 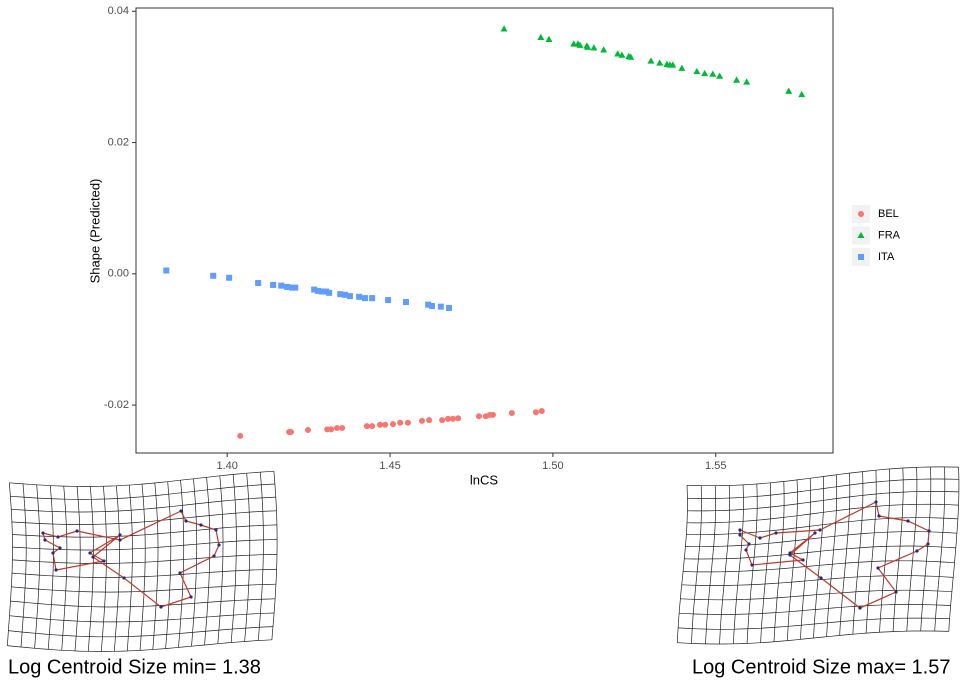 What do you see at coordinates (552, 466) in the screenshot?
I see `x-tick-label: 1.50` at bounding box center [552, 466].